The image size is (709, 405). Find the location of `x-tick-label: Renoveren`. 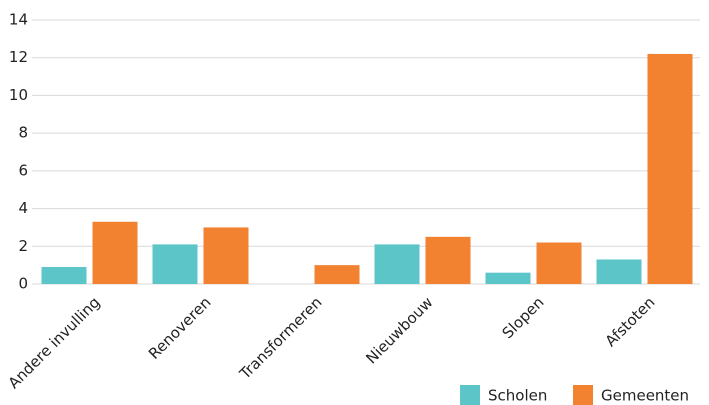

x-tick-label: Renoveren is located at coordinates (180, 328).